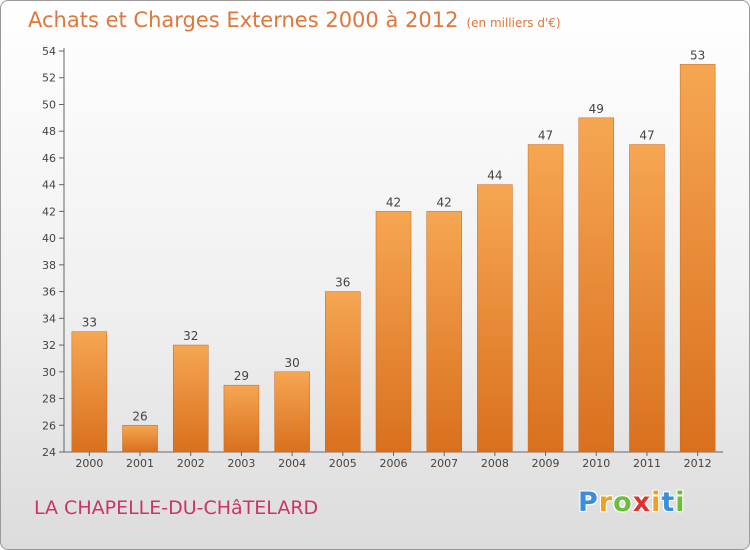 Image resolution: width=750 pixels, height=550 pixels. Describe the element at coordinates (49, 238) in the screenshot. I see `y-tick-label: 40` at that location.